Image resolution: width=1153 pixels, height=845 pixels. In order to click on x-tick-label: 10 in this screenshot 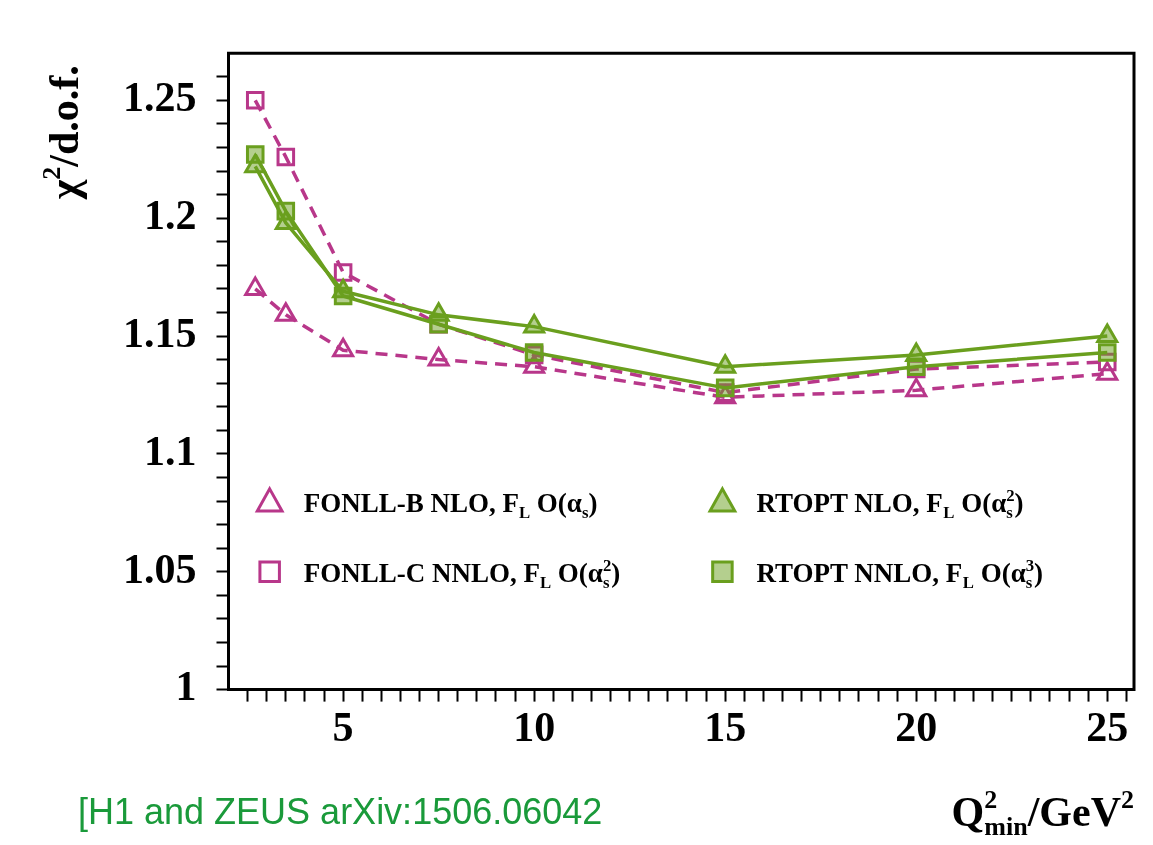, I will do `click(534, 726)`.